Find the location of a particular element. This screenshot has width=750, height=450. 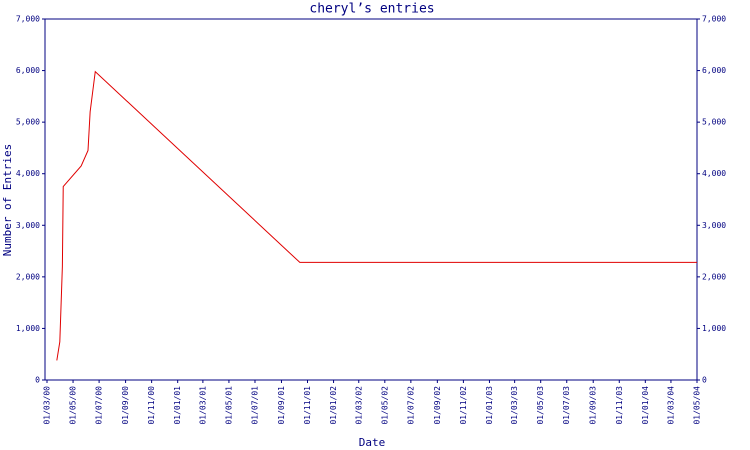

x-tick-label: 01/03/01 is located at coordinates (202, 405).